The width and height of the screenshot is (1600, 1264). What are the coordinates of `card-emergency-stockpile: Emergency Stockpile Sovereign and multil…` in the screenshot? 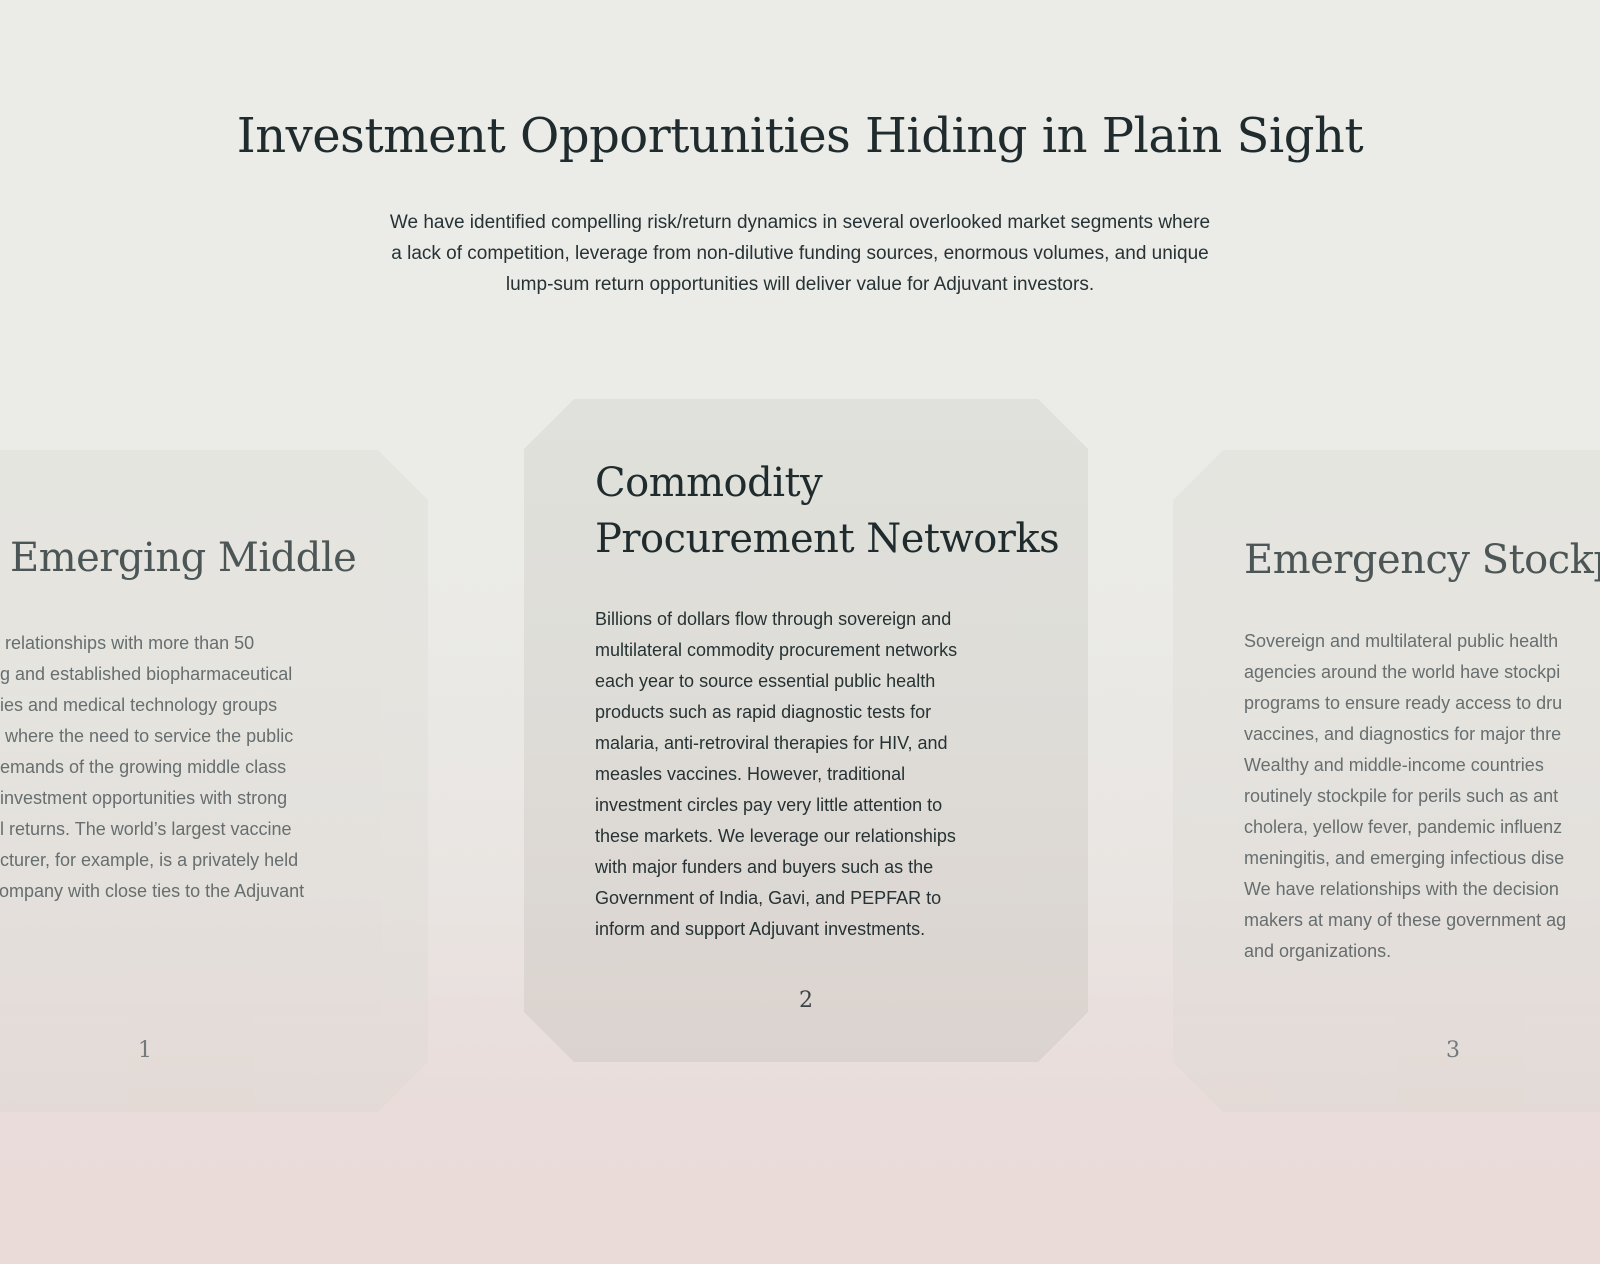 It's located at (1386, 781).